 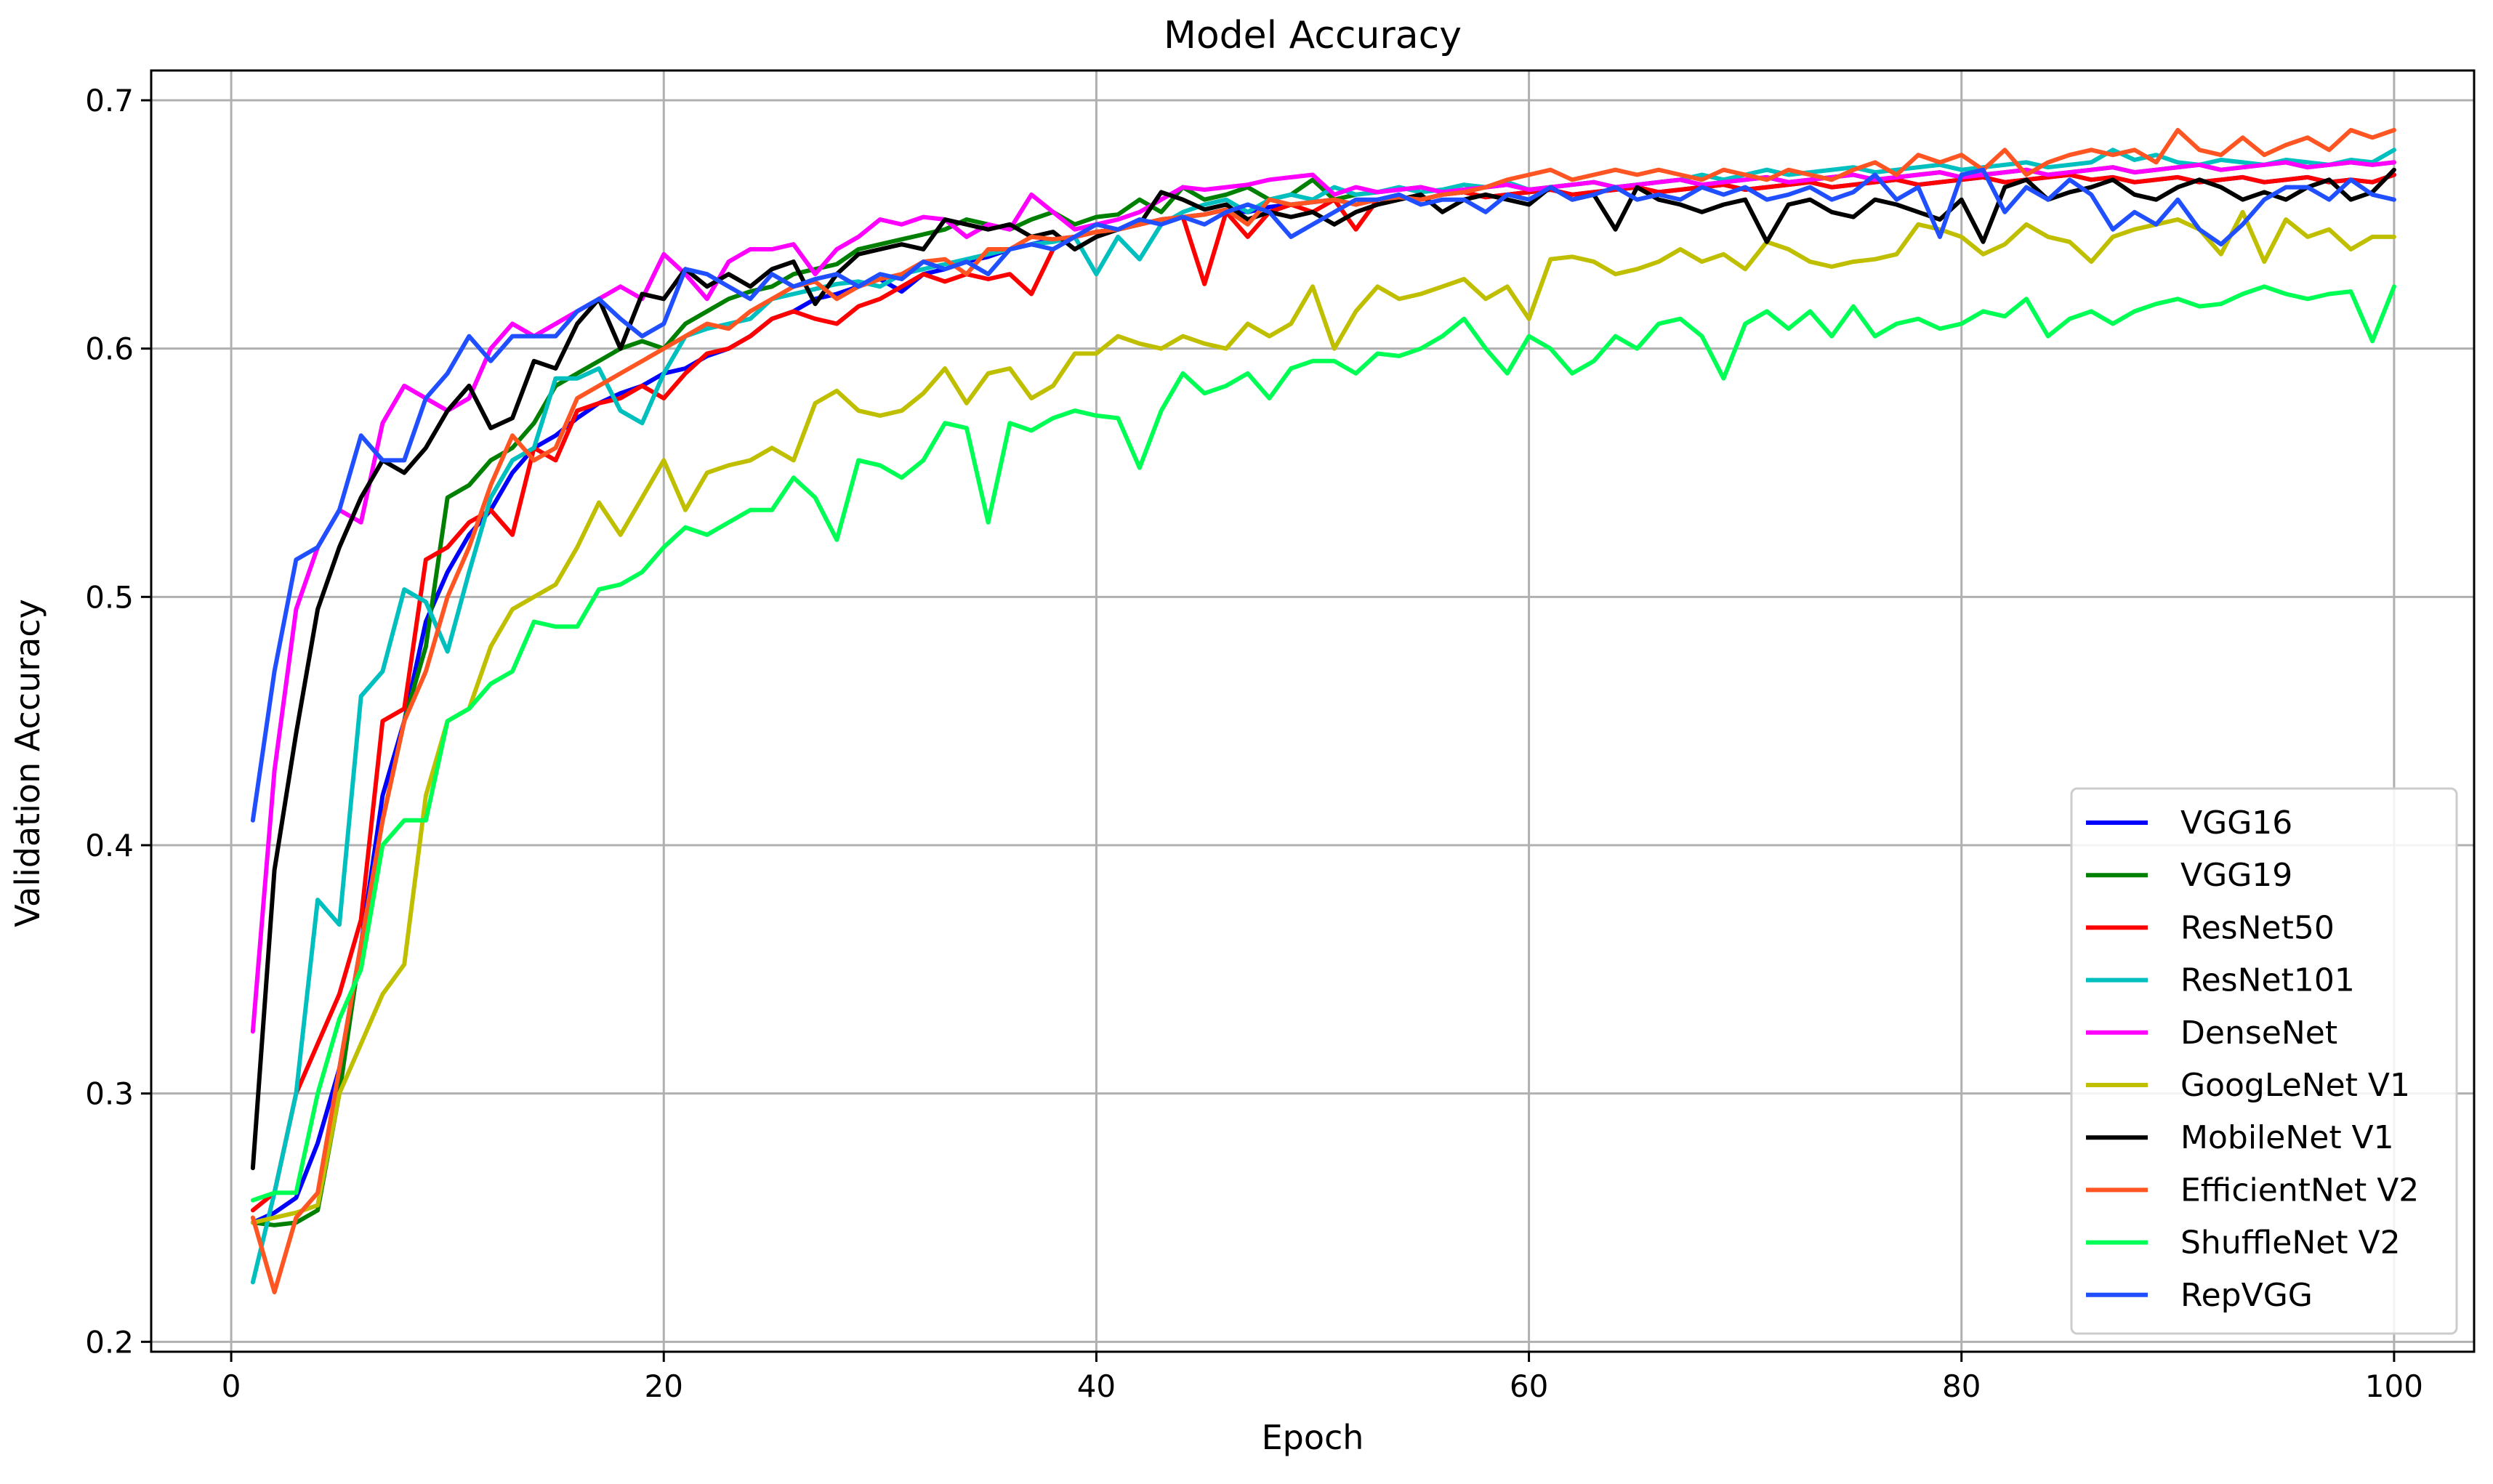 What do you see at coordinates (110, 1094) in the screenshot?
I see `y-tick-label: 0.3` at bounding box center [110, 1094].